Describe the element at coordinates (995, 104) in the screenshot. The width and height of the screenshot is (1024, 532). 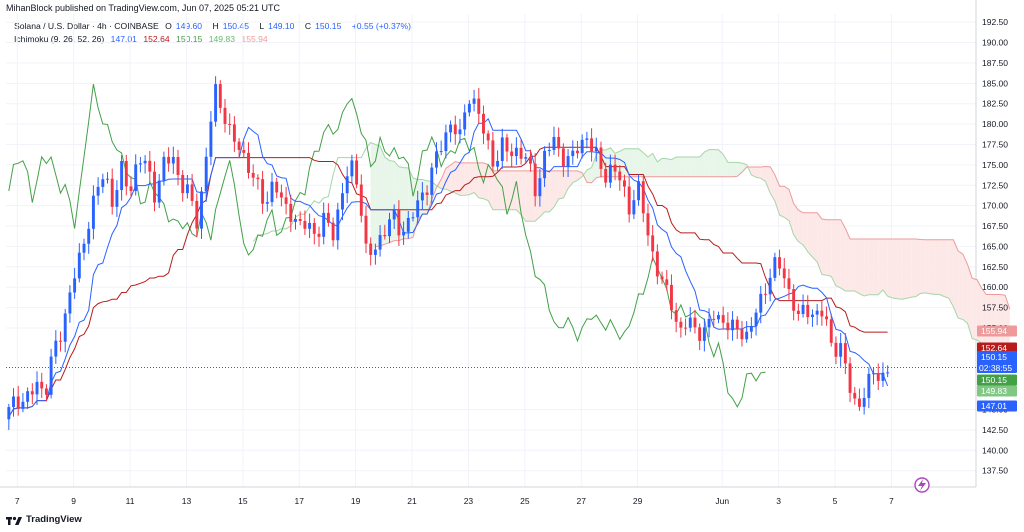
I see `y-tick-label: 182.50` at that location.